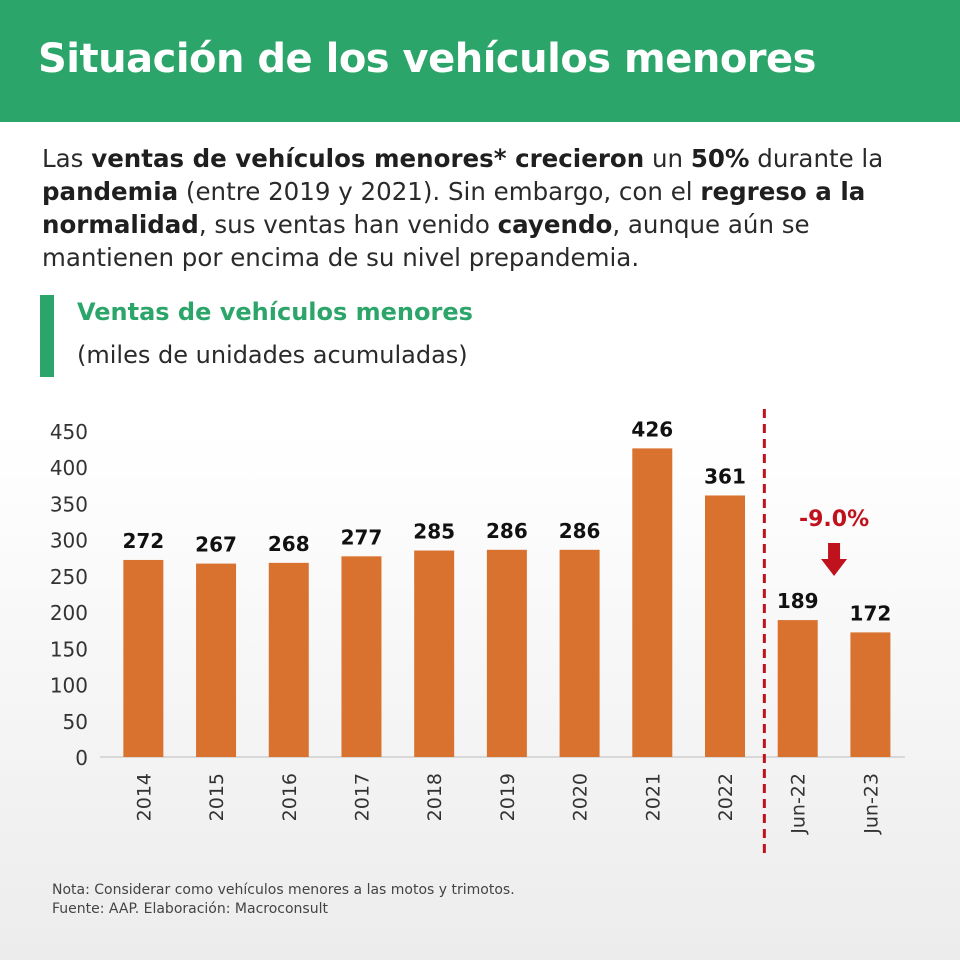 The width and height of the screenshot is (960, 960). I want to click on y-tick-label: 350, so click(69, 504).